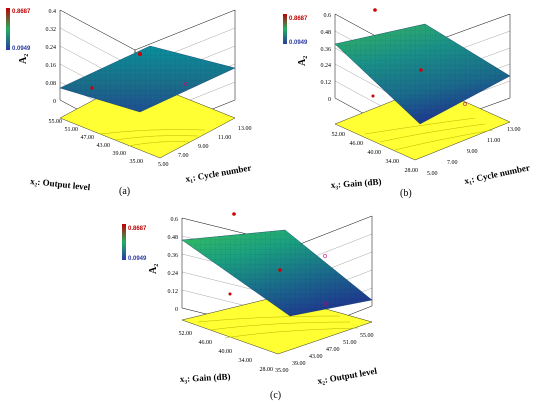 The width and height of the screenshot is (550, 404). I want to click on floor-contour-plane, so click(277, 325).